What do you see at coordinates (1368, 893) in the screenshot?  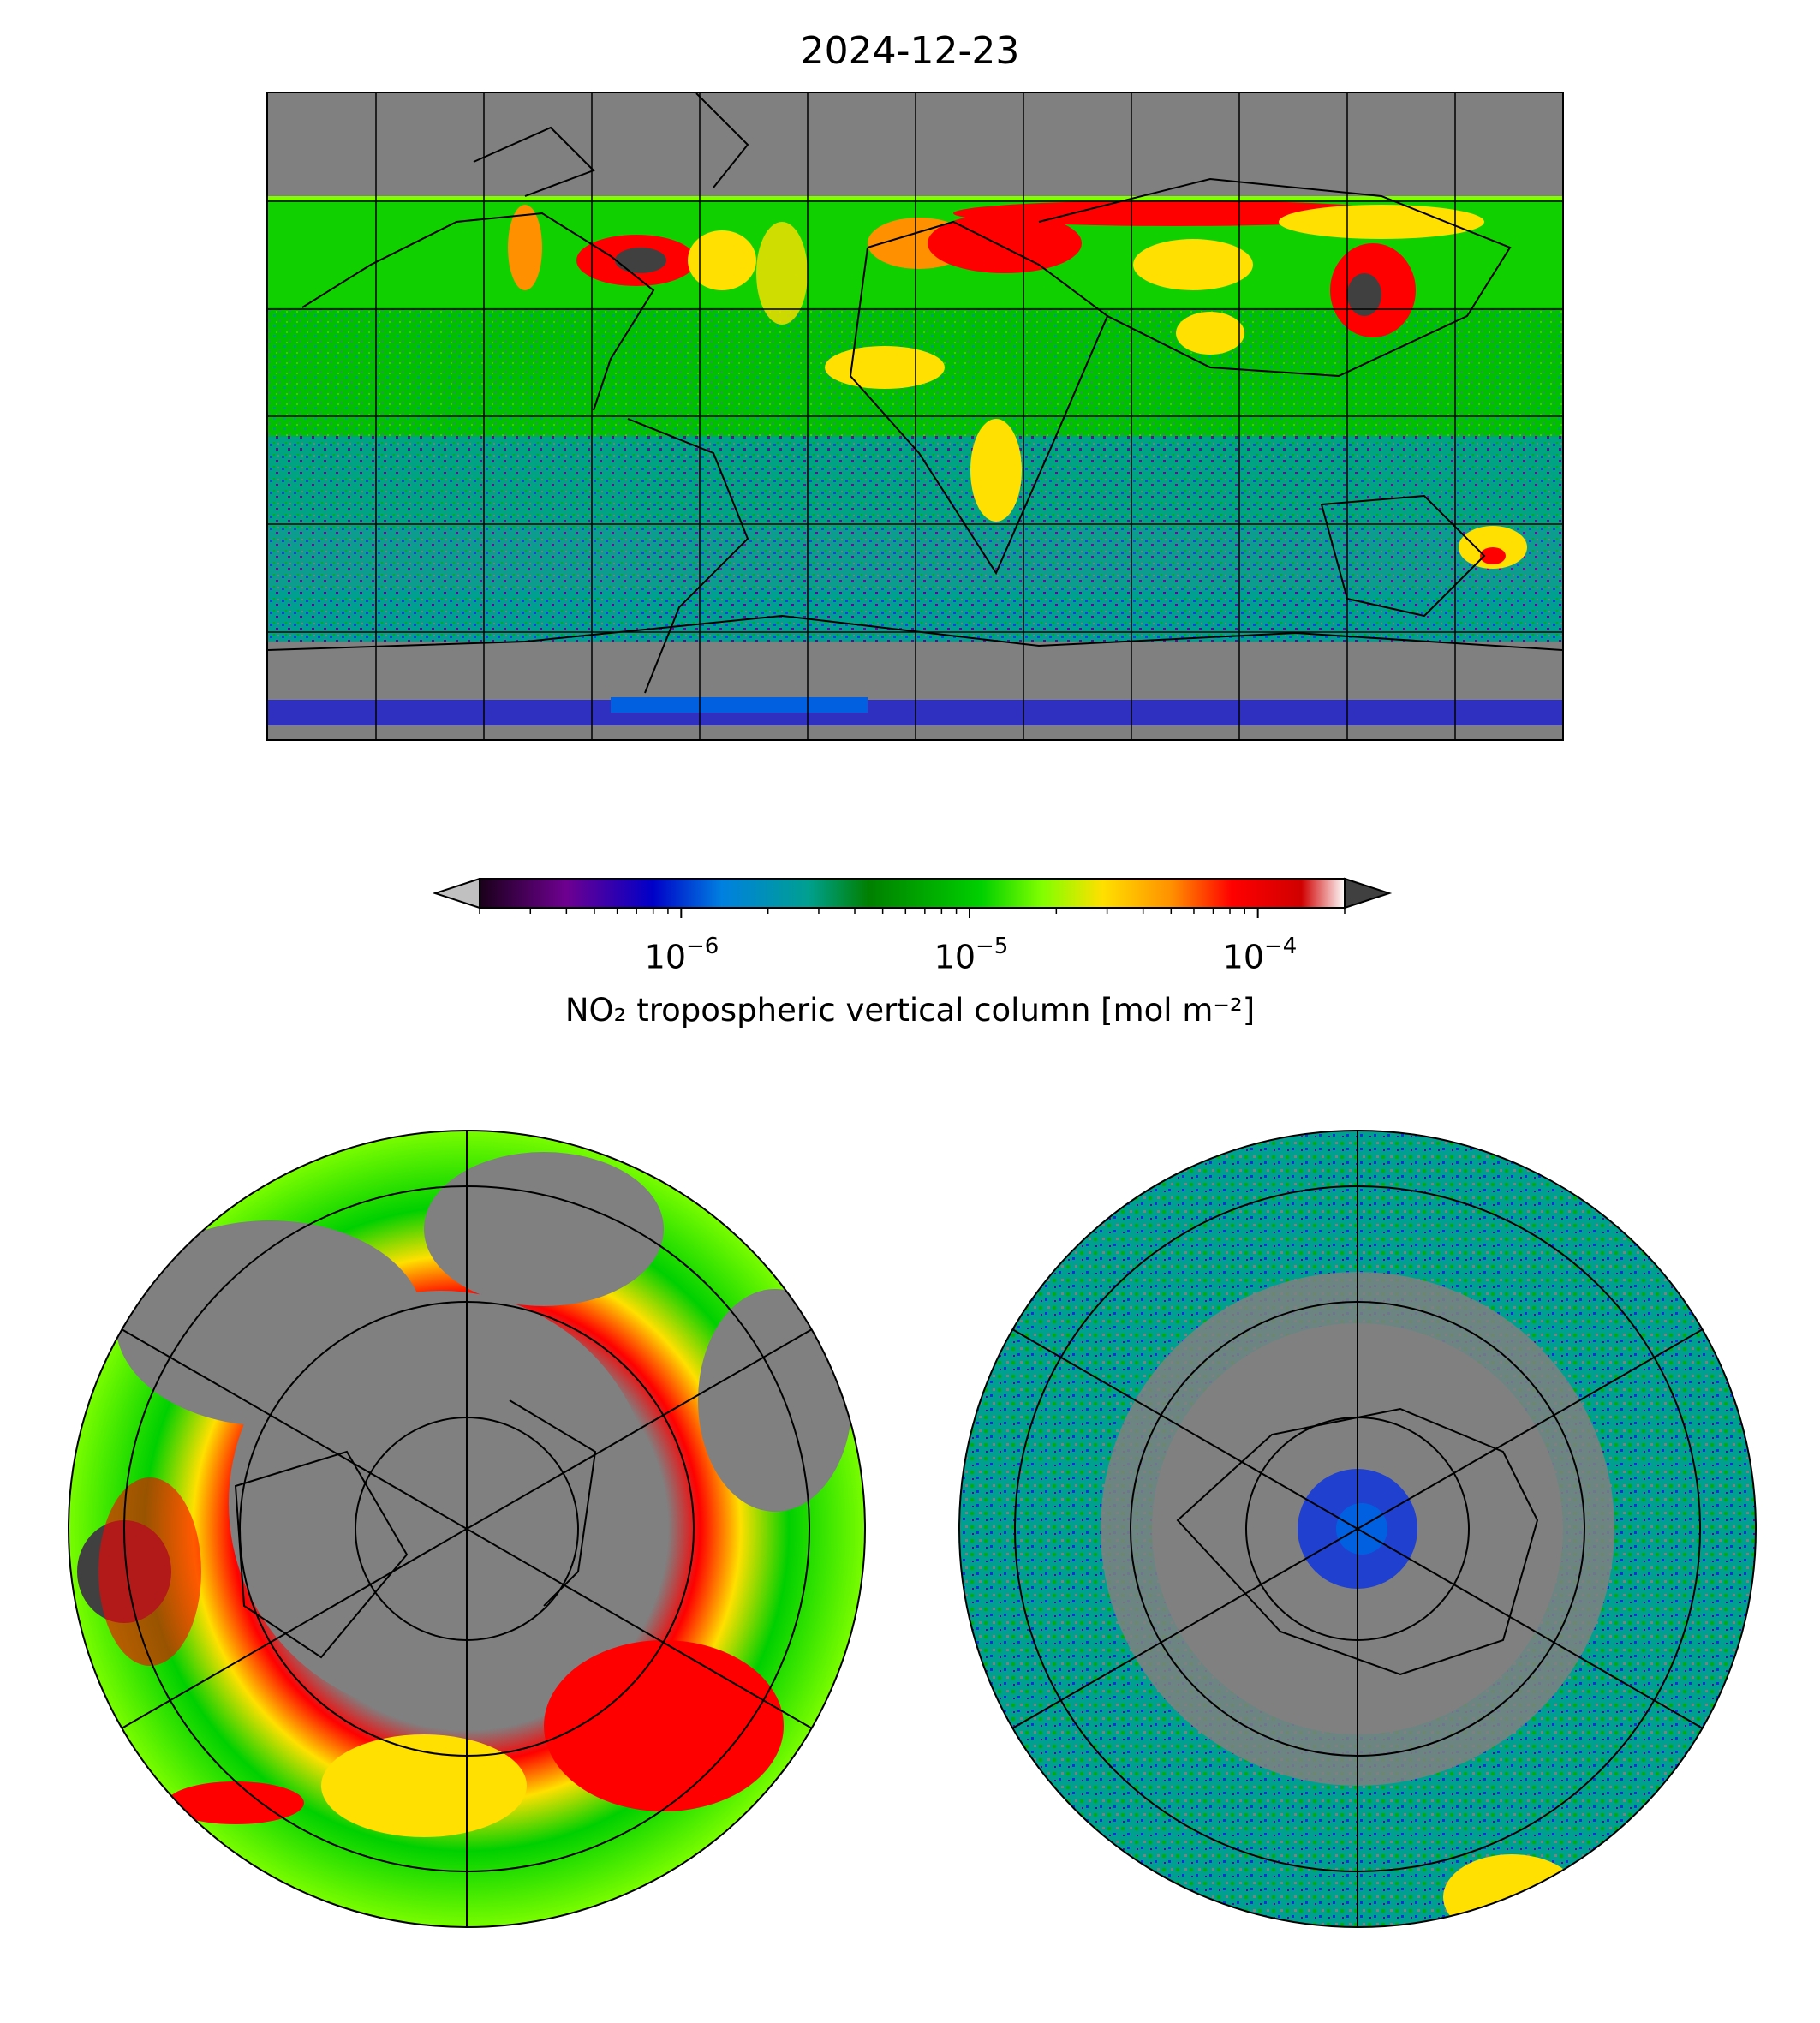 I see `colorbar-over-extend` at bounding box center [1368, 893].